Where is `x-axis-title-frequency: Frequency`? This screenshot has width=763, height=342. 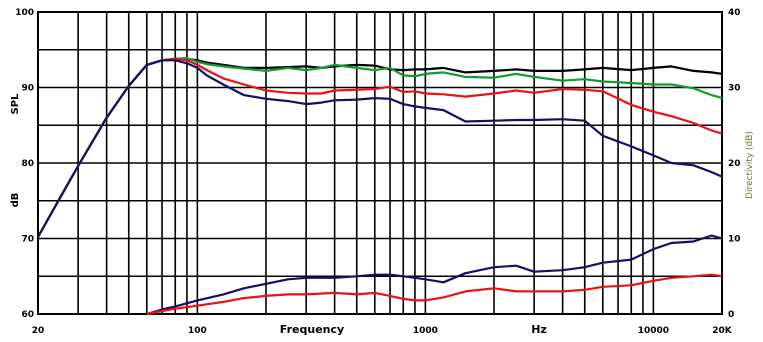 x-axis-title-frequency: Frequency is located at coordinates (312, 329).